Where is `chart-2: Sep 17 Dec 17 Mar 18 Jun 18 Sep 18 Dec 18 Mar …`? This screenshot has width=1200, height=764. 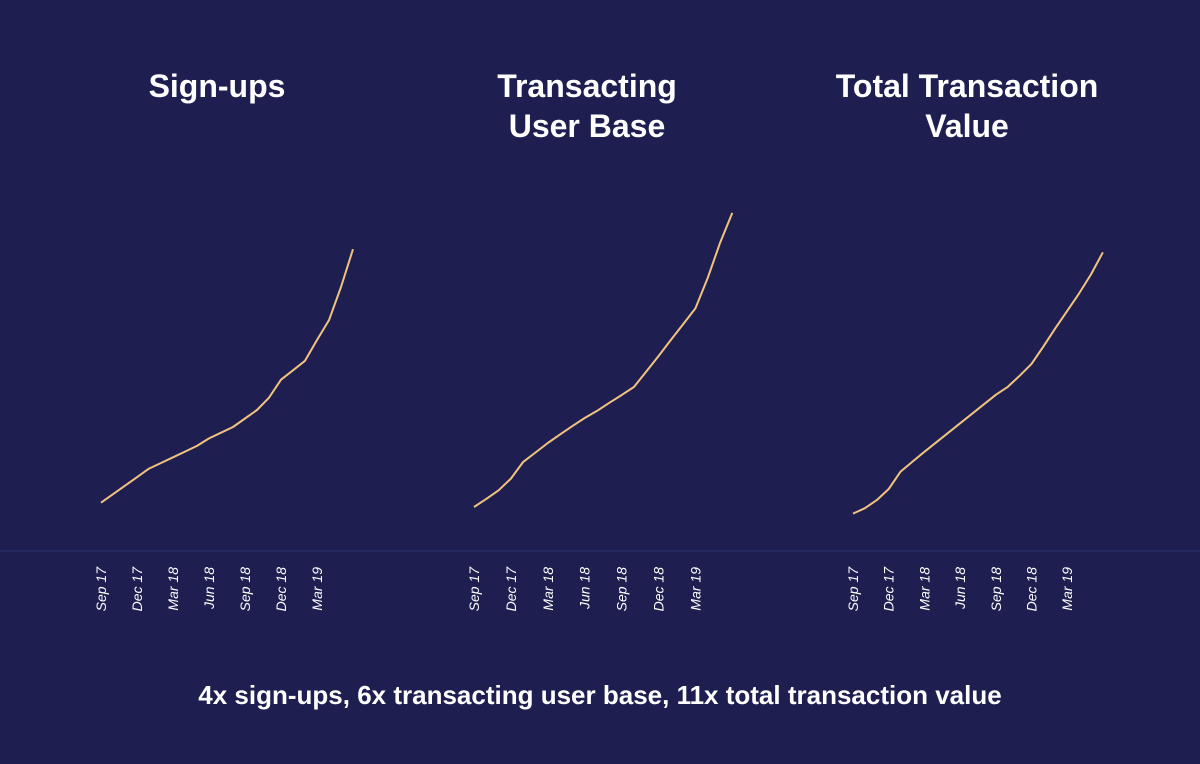
chart-2: Sep 17 Dec 17 Mar 18 Jun 18 Sep 18 Dec 18 Mar … is located at coordinates (974, 431).